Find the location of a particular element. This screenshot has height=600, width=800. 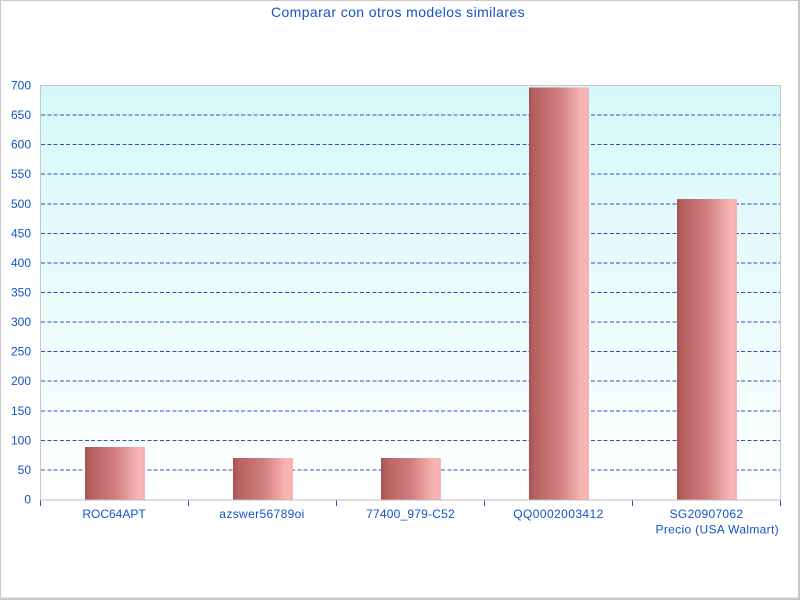

svg-text: 400 is located at coordinates (21, 263).